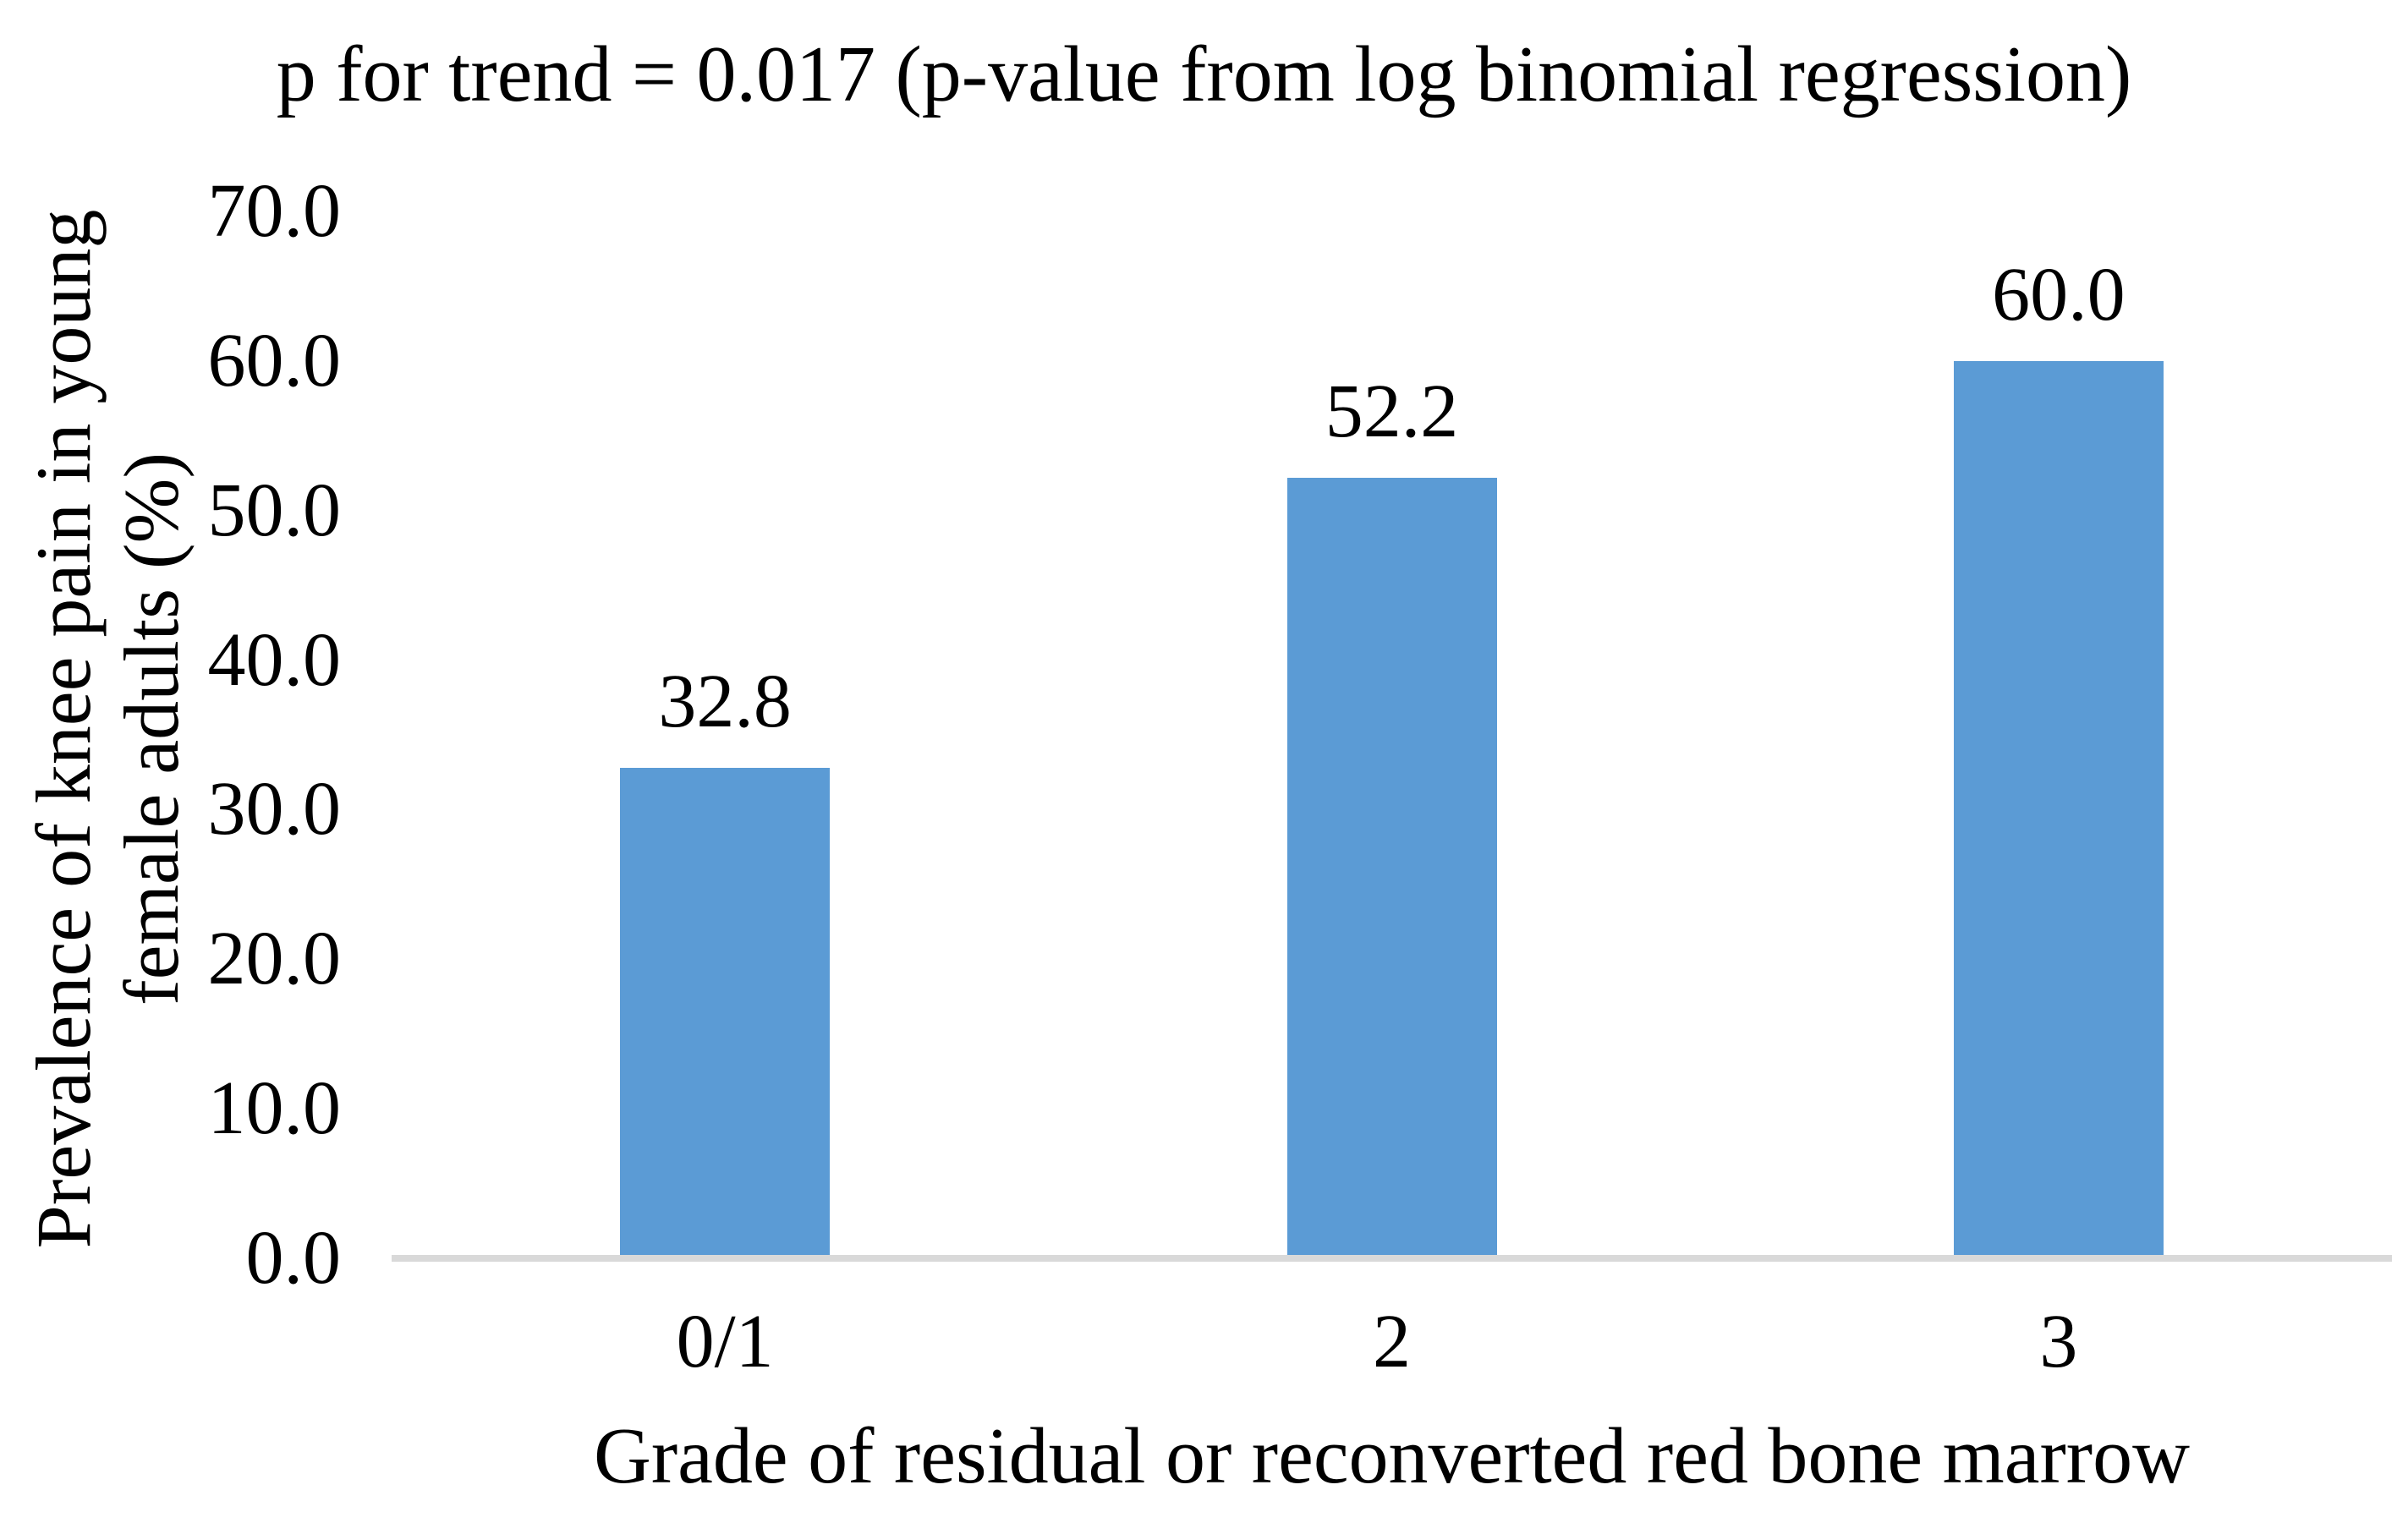  I want to click on bar-value-label-grade-0-1: 32.8, so click(725, 701).